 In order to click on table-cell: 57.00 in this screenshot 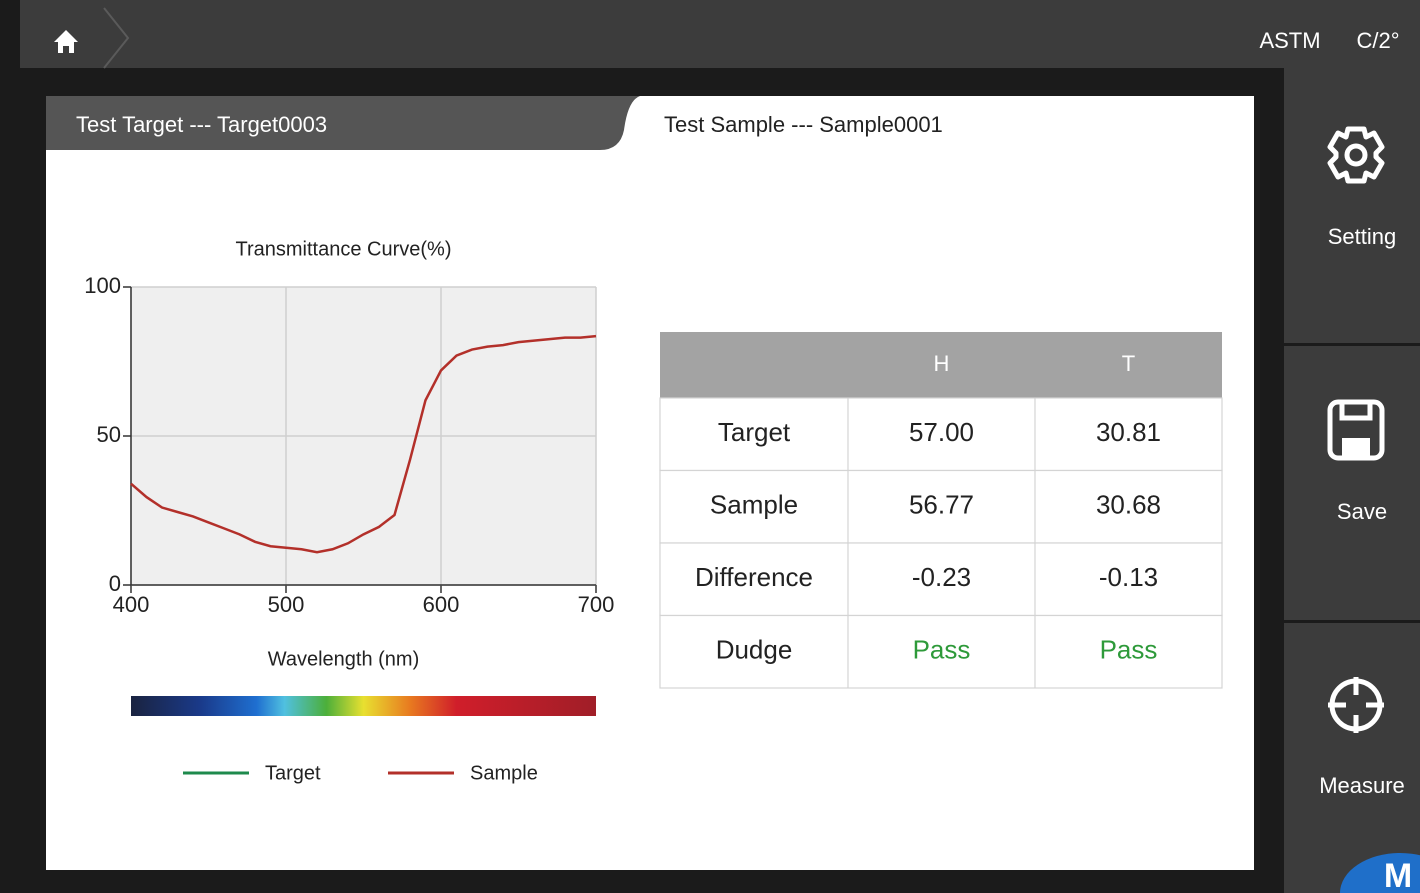, I will do `click(941, 432)`.